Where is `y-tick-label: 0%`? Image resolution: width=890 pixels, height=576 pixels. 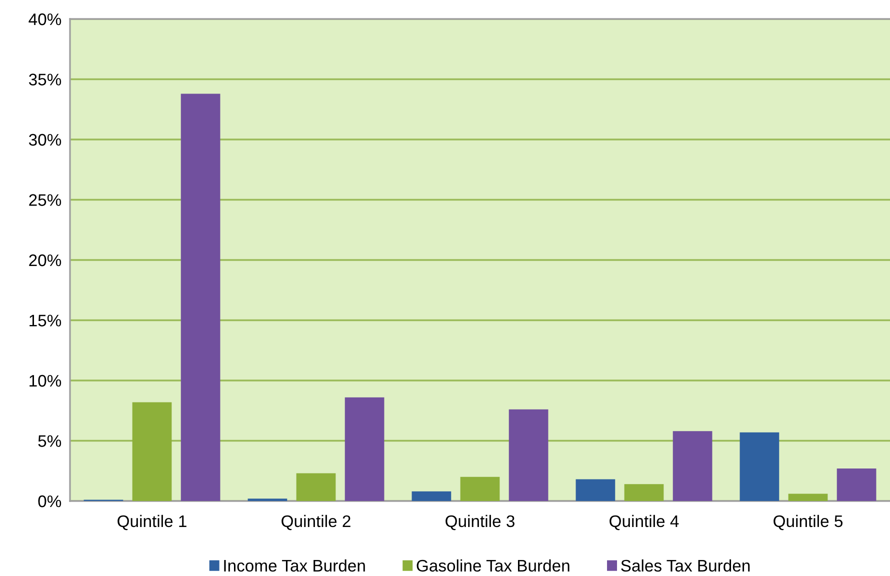 y-tick-label: 0% is located at coordinates (50, 501).